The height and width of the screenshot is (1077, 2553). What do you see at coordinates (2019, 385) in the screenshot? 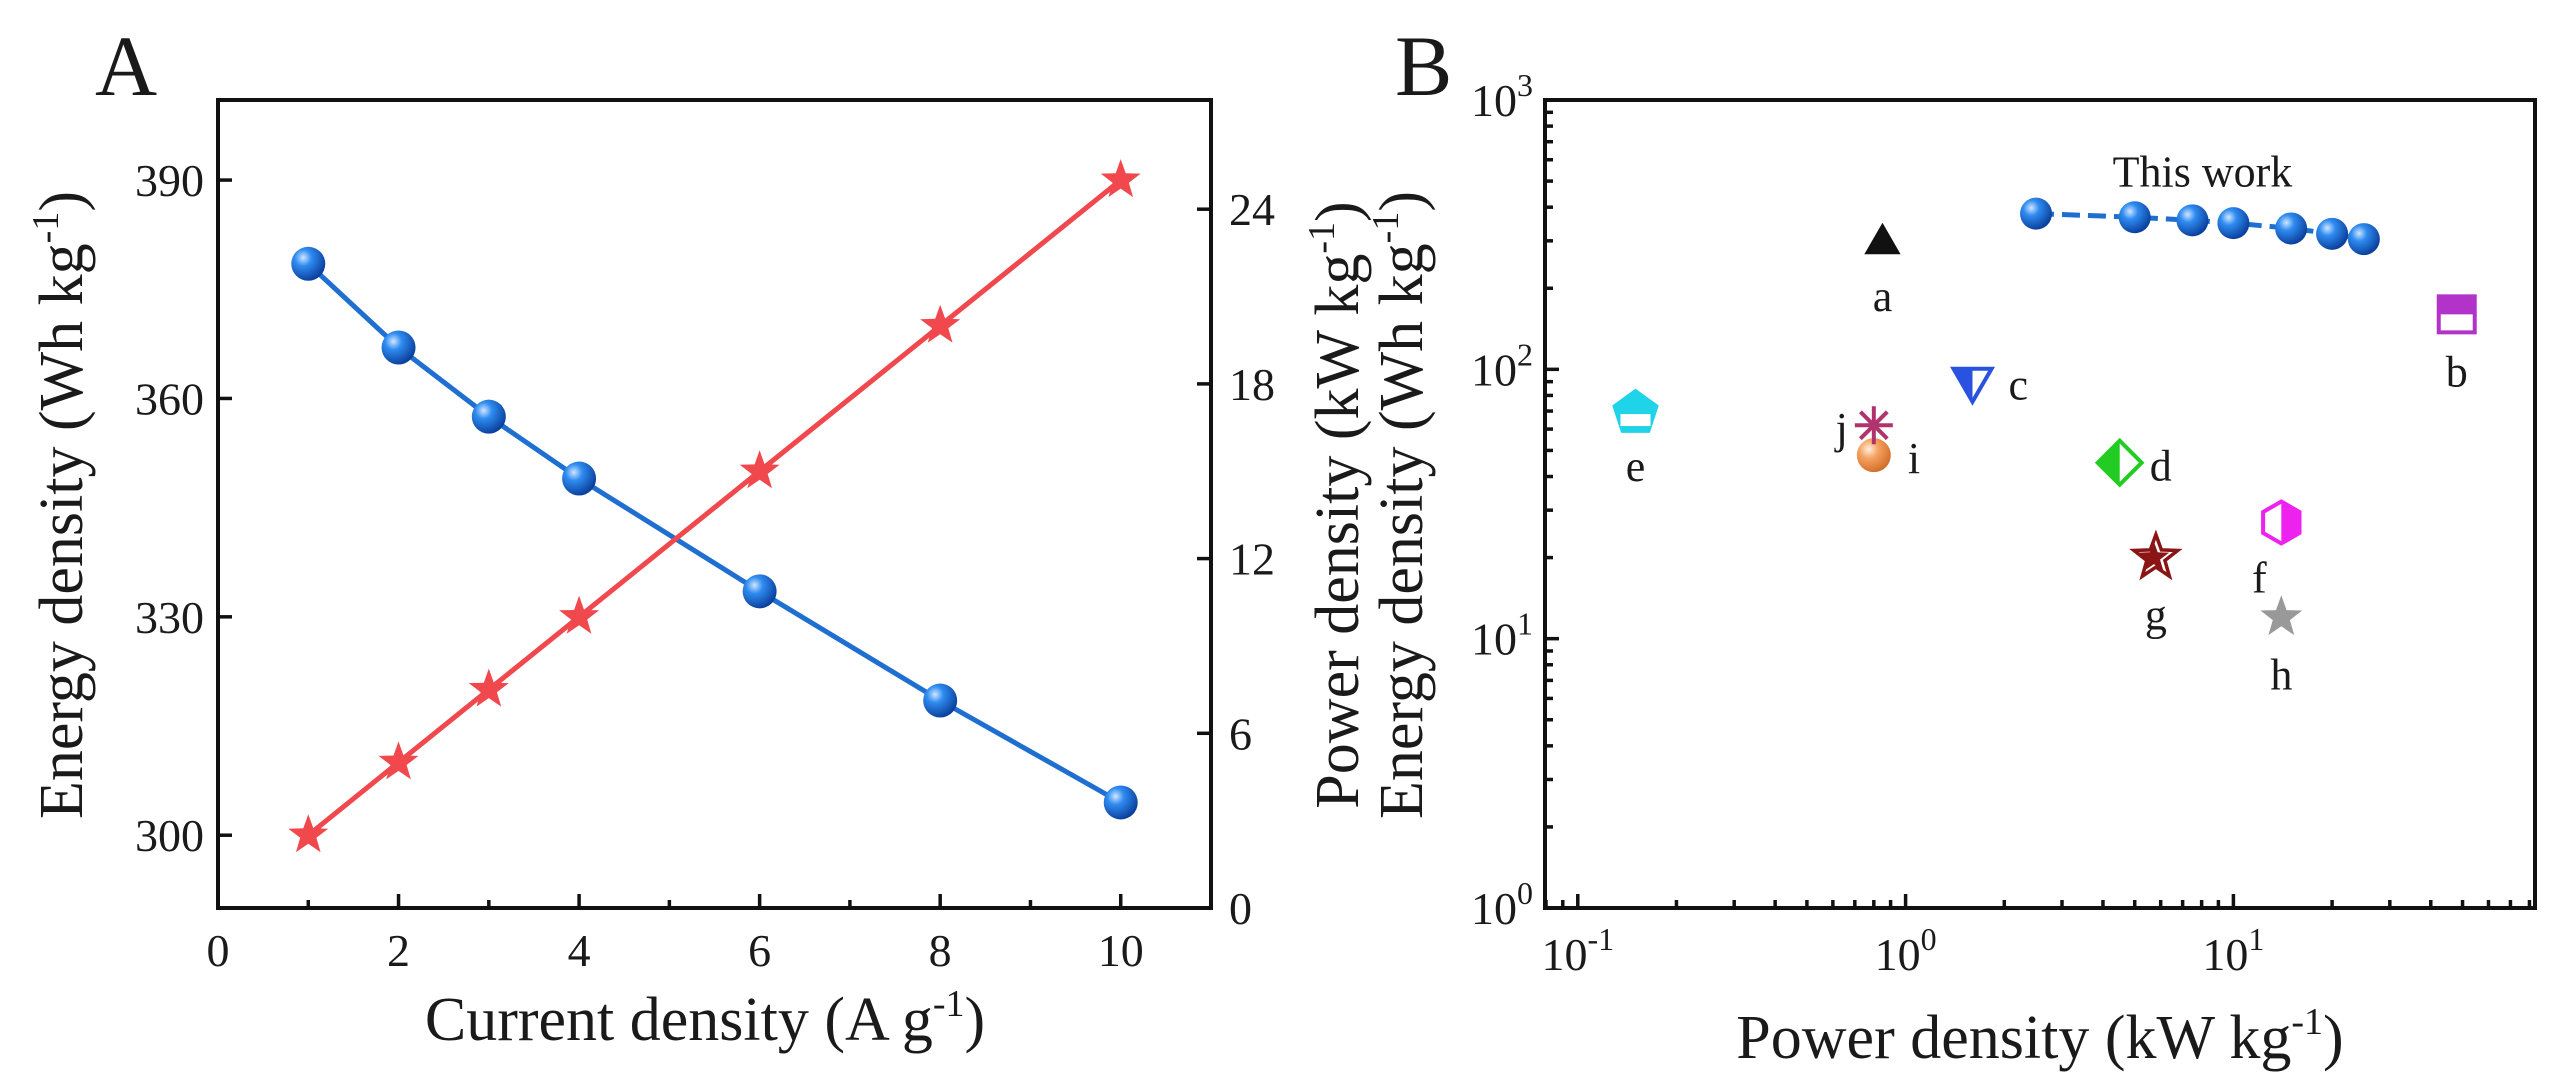
I see `panel-b-ref-label-c: c` at bounding box center [2019, 385].